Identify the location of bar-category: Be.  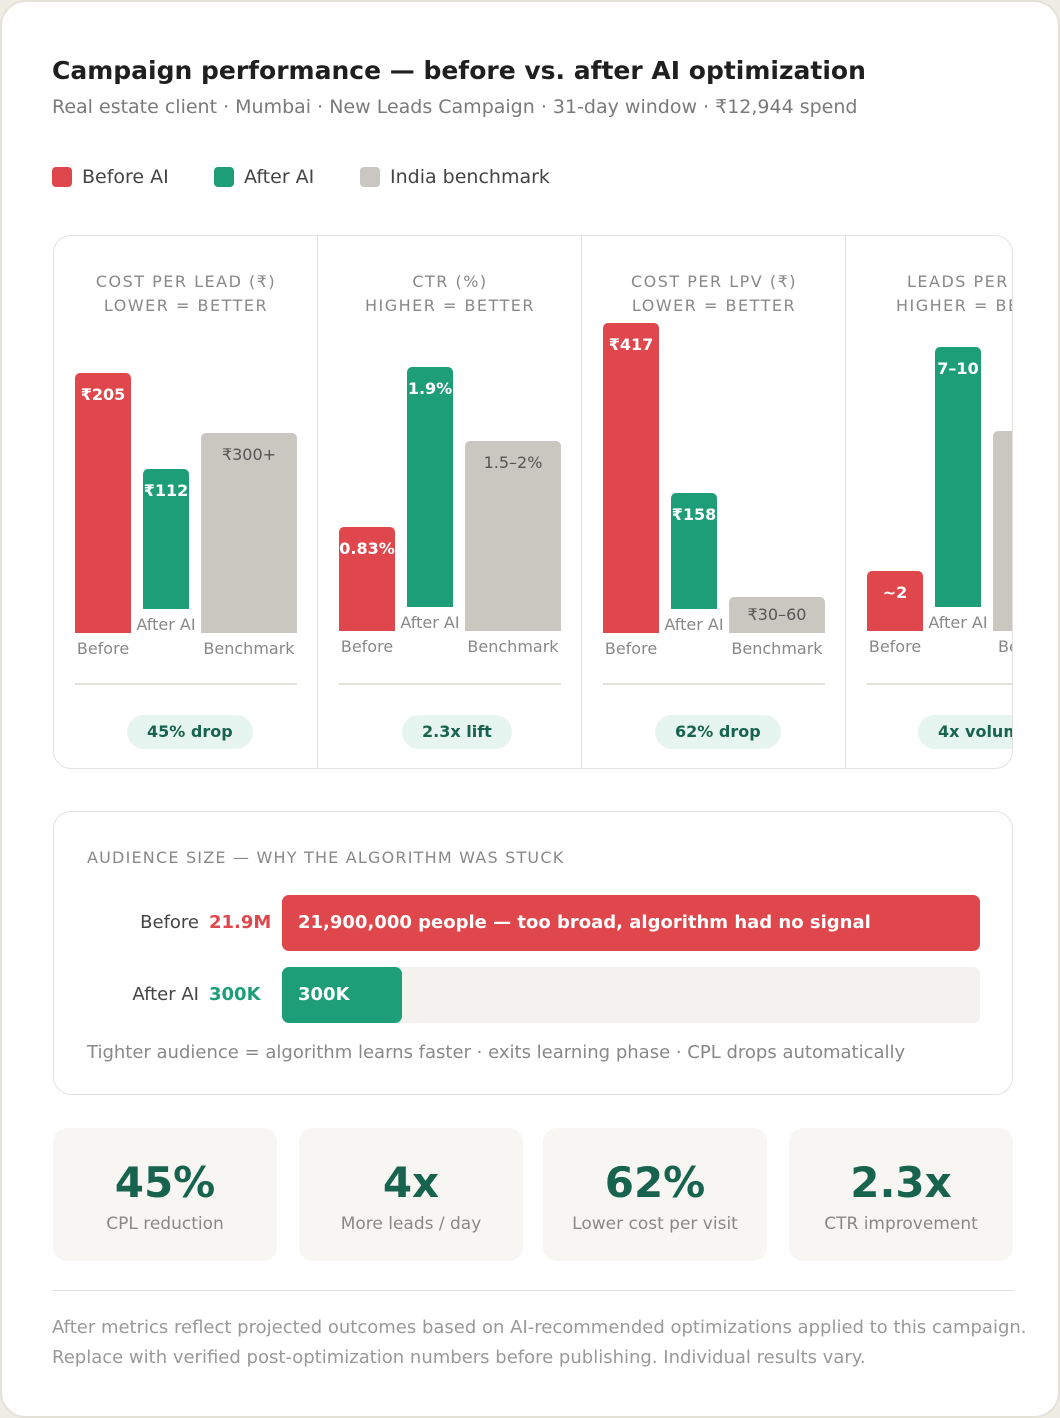
(1005, 646).